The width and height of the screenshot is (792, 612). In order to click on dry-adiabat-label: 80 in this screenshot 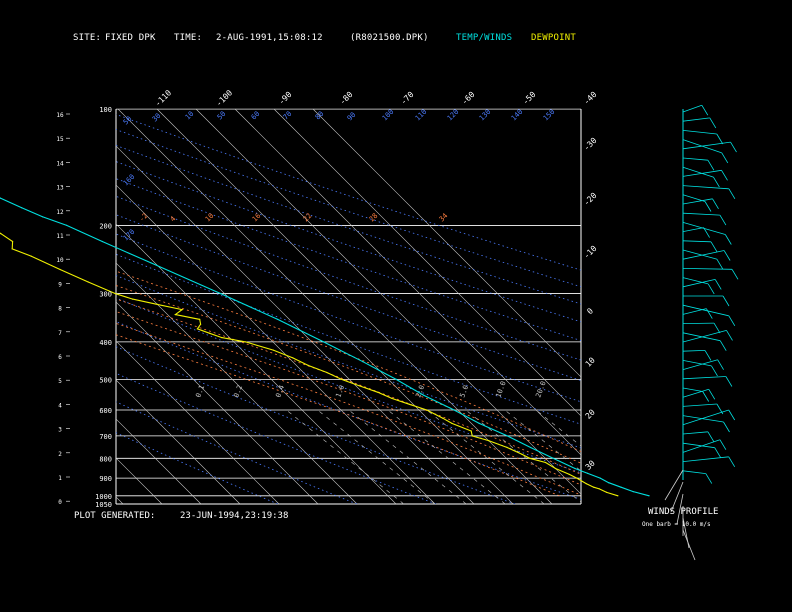, I will do `click(320, 116)`.